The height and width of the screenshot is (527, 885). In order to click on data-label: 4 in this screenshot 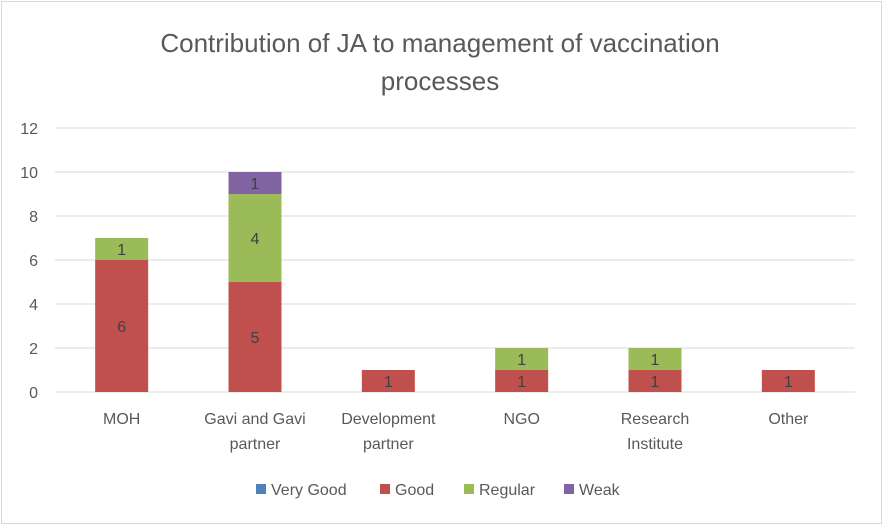, I will do `click(255, 239)`.